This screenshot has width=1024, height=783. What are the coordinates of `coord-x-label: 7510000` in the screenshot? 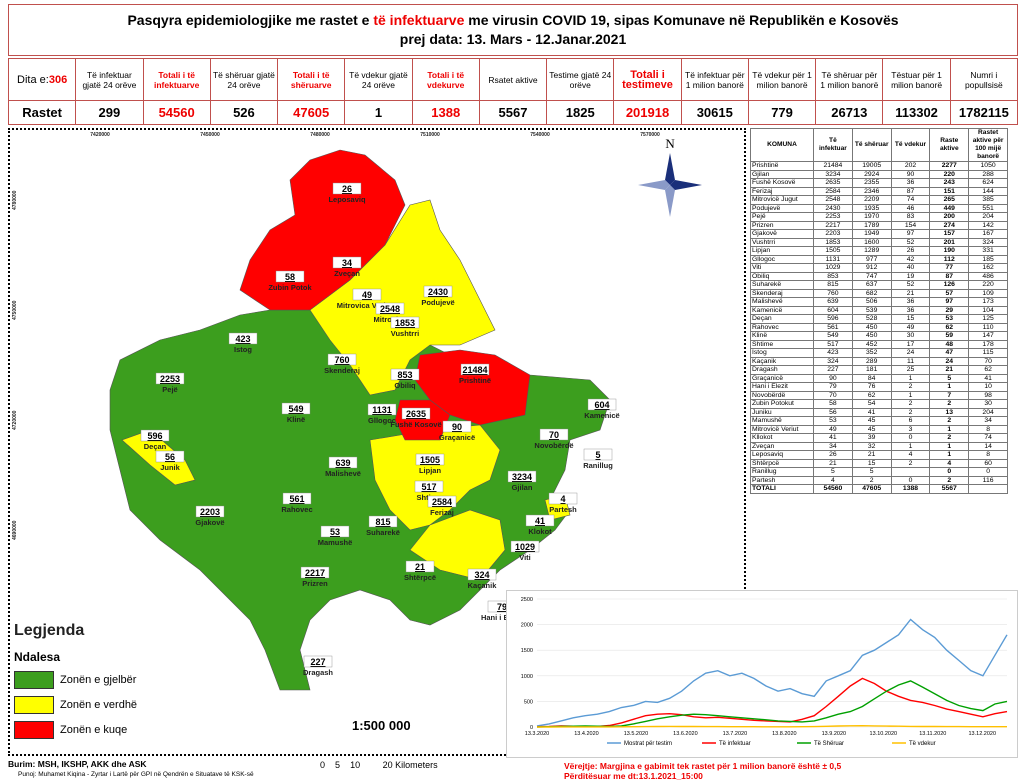 It's located at (430, 135).